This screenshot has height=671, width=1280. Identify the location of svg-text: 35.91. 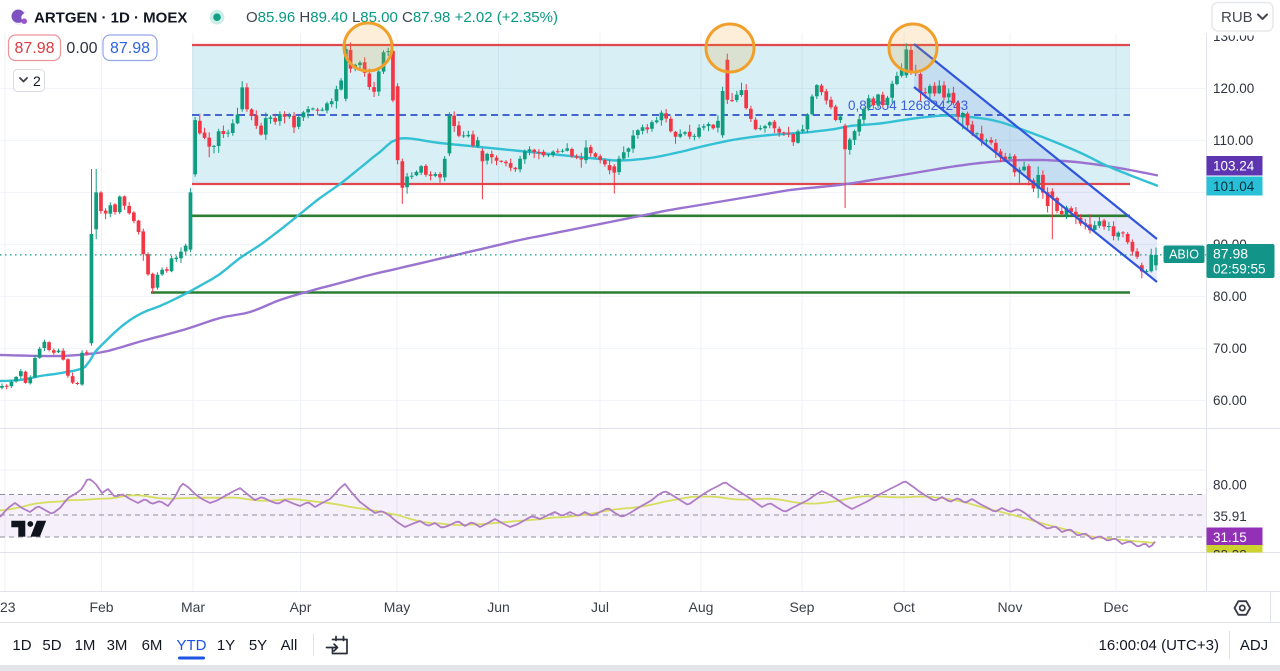
(1230, 516).